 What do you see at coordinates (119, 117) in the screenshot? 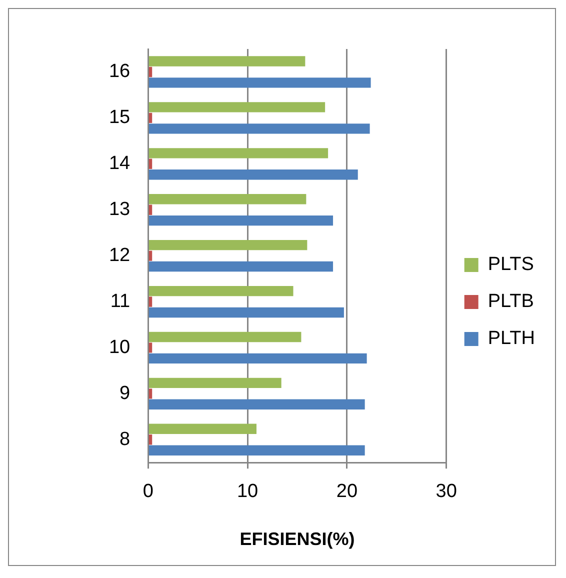
I see `y-tick-label: 15` at bounding box center [119, 117].